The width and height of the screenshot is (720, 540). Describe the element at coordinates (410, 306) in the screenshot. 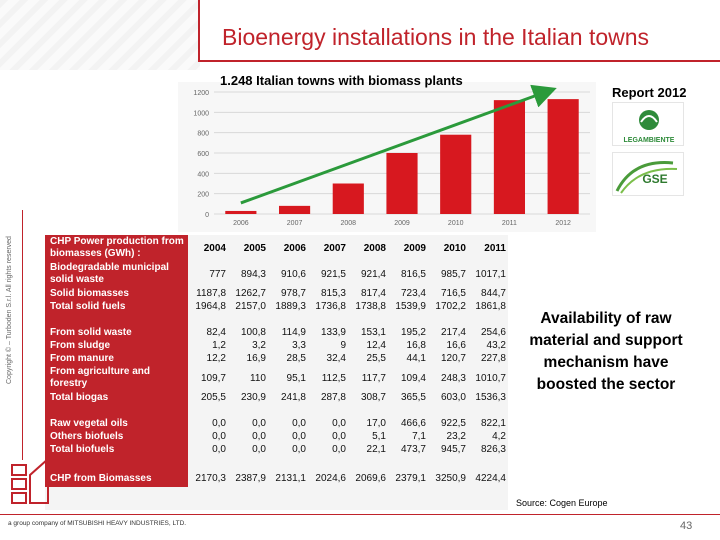

I see `table-cell: 1539,9` at that location.